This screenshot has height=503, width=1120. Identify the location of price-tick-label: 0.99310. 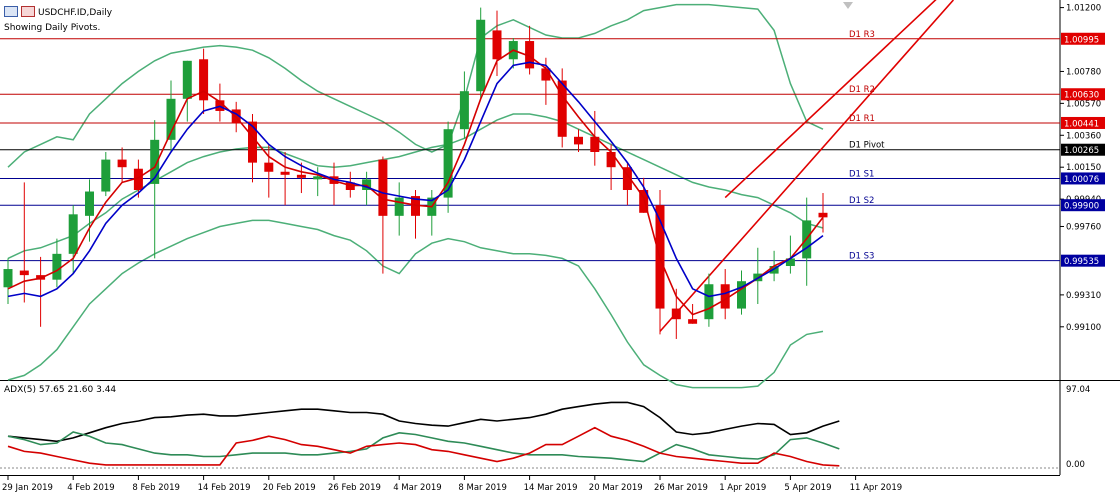
(1083, 296).